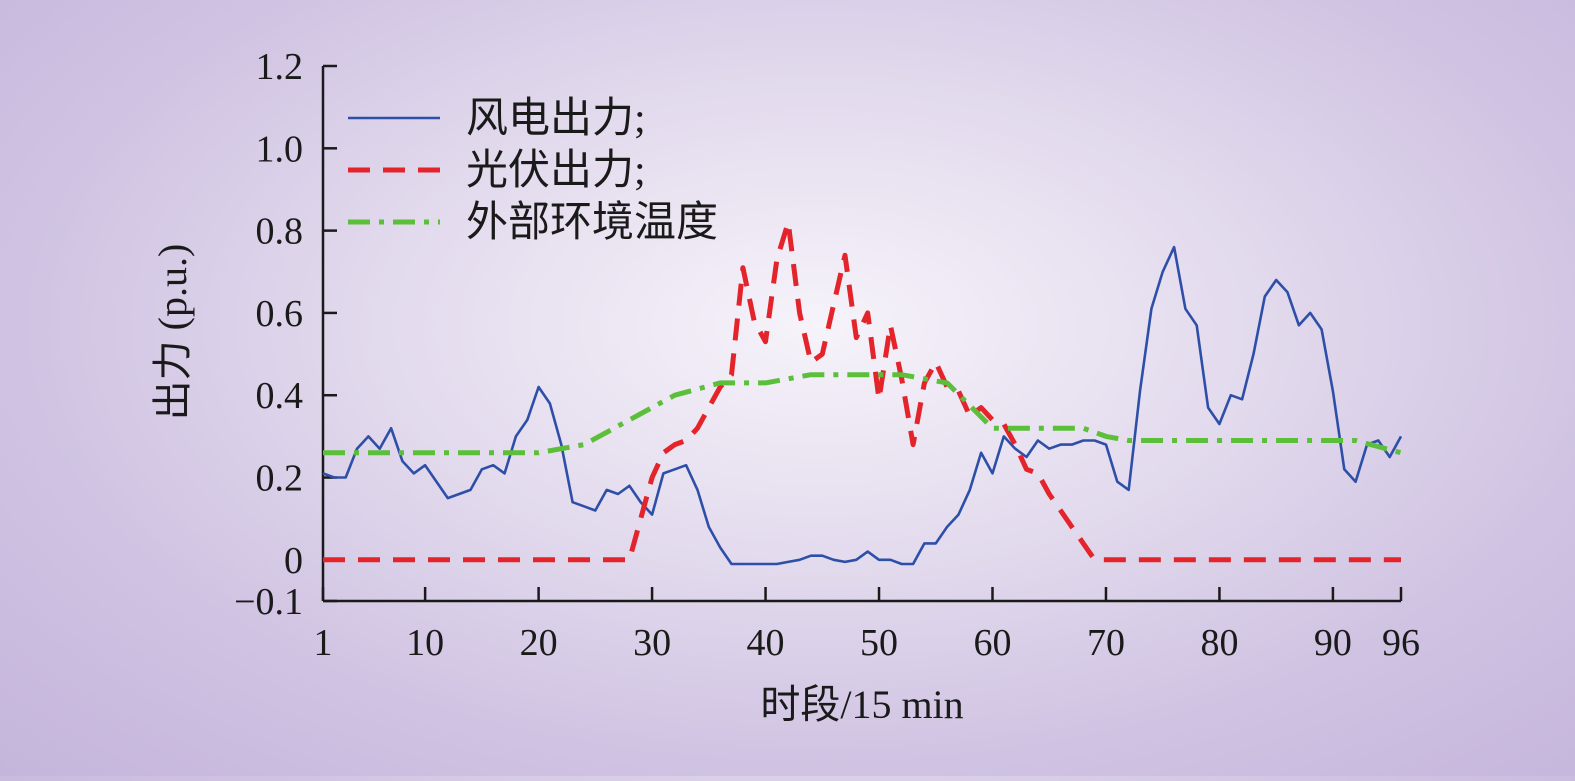 The width and height of the screenshot is (1575, 781). Describe the element at coordinates (766, 643) in the screenshot. I see `x-tick-label: 40` at that location.